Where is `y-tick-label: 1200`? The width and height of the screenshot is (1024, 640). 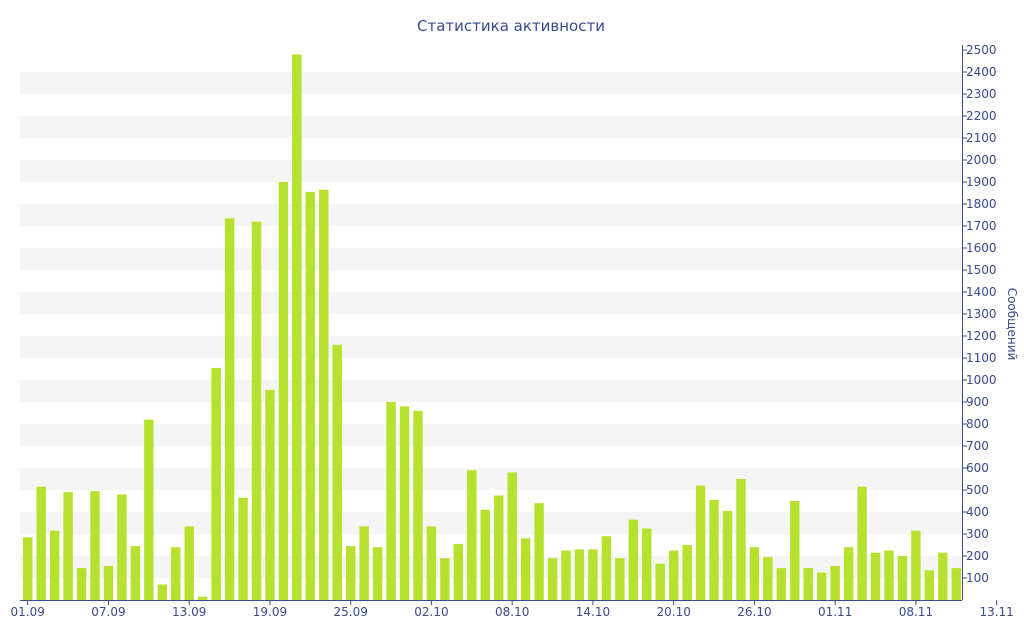
y-tick-label: 1200 is located at coordinates (981, 336).